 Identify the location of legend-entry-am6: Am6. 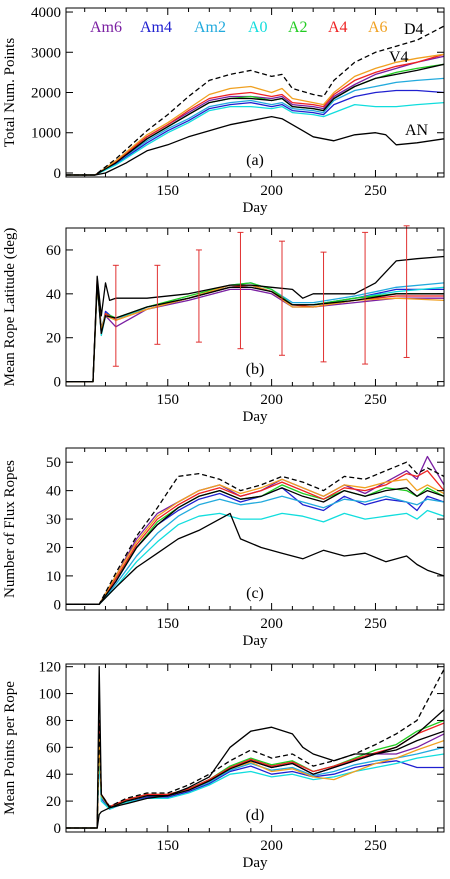
(106, 27).